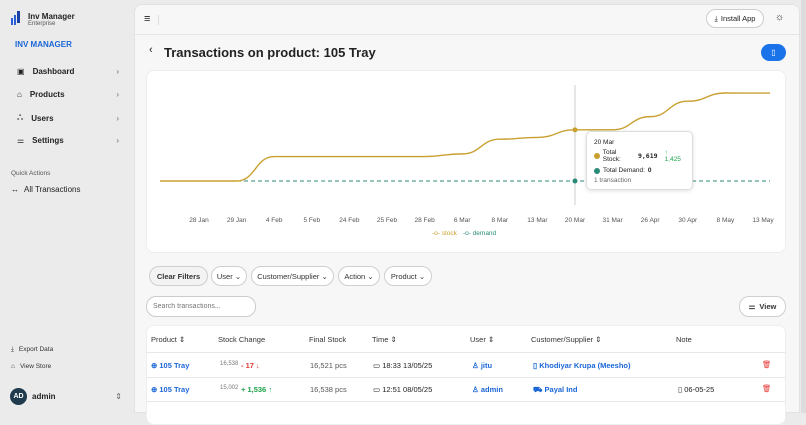 The height and width of the screenshot is (425, 806). Describe the element at coordinates (462, 220) in the screenshot. I see `x-tick-label: 6 Mar` at that location.